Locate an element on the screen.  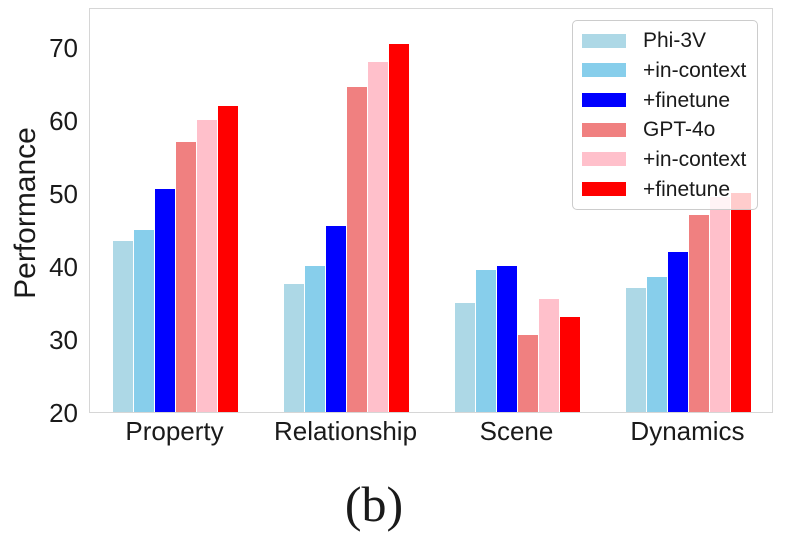
legend-item-3: GPT-4o is located at coordinates (666, 129).